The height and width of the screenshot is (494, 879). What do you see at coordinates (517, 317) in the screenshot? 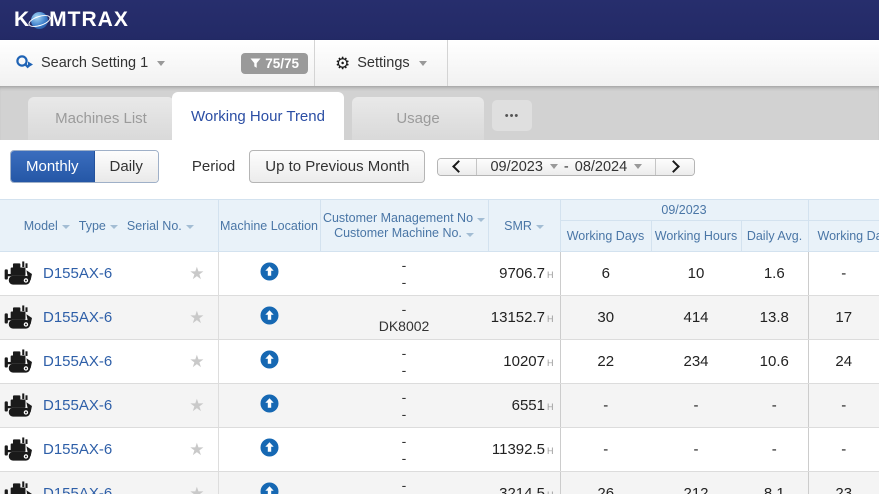
I see `smr-value: 13152.7` at bounding box center [517, 317].